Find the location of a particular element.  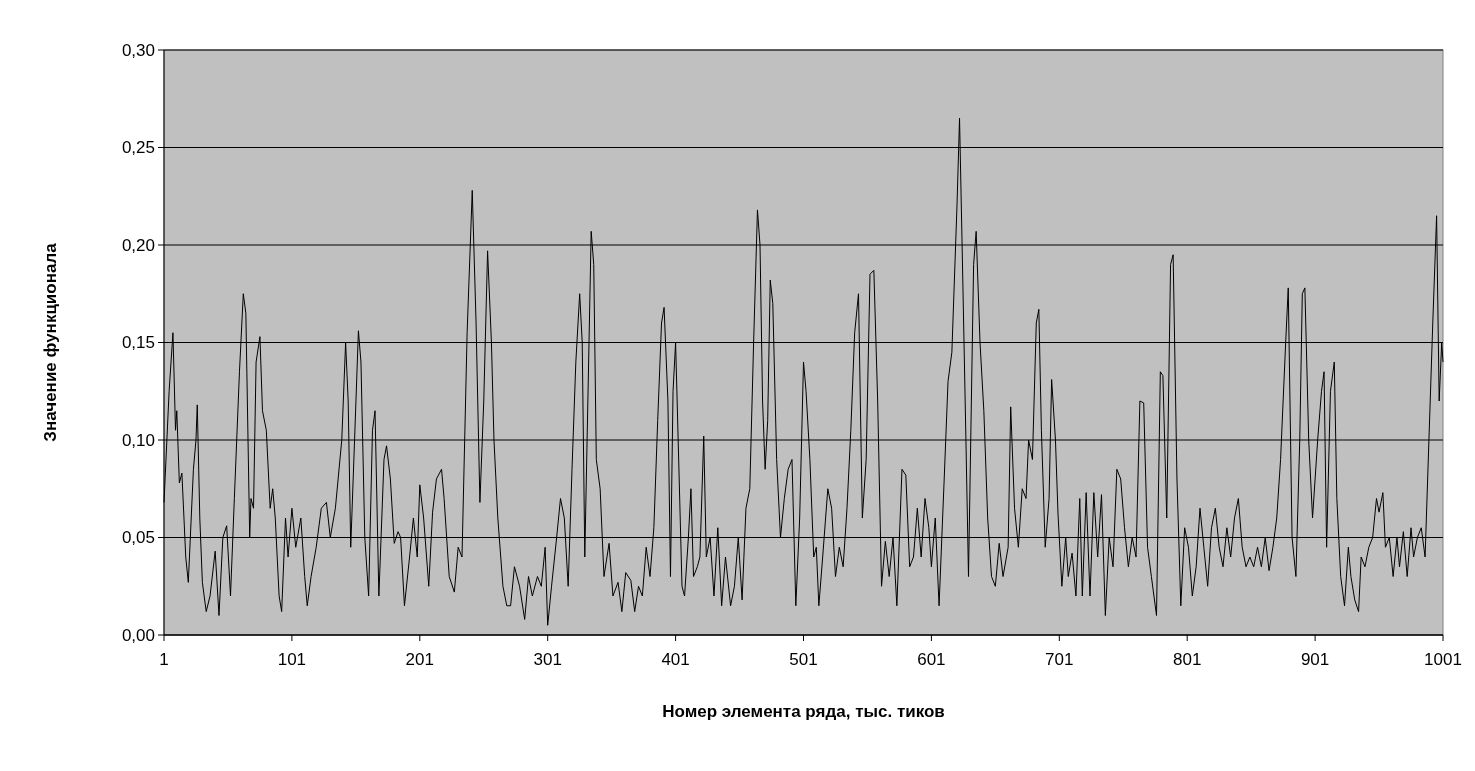

x-tick-label: 101 is located at coordinates (292, 659).